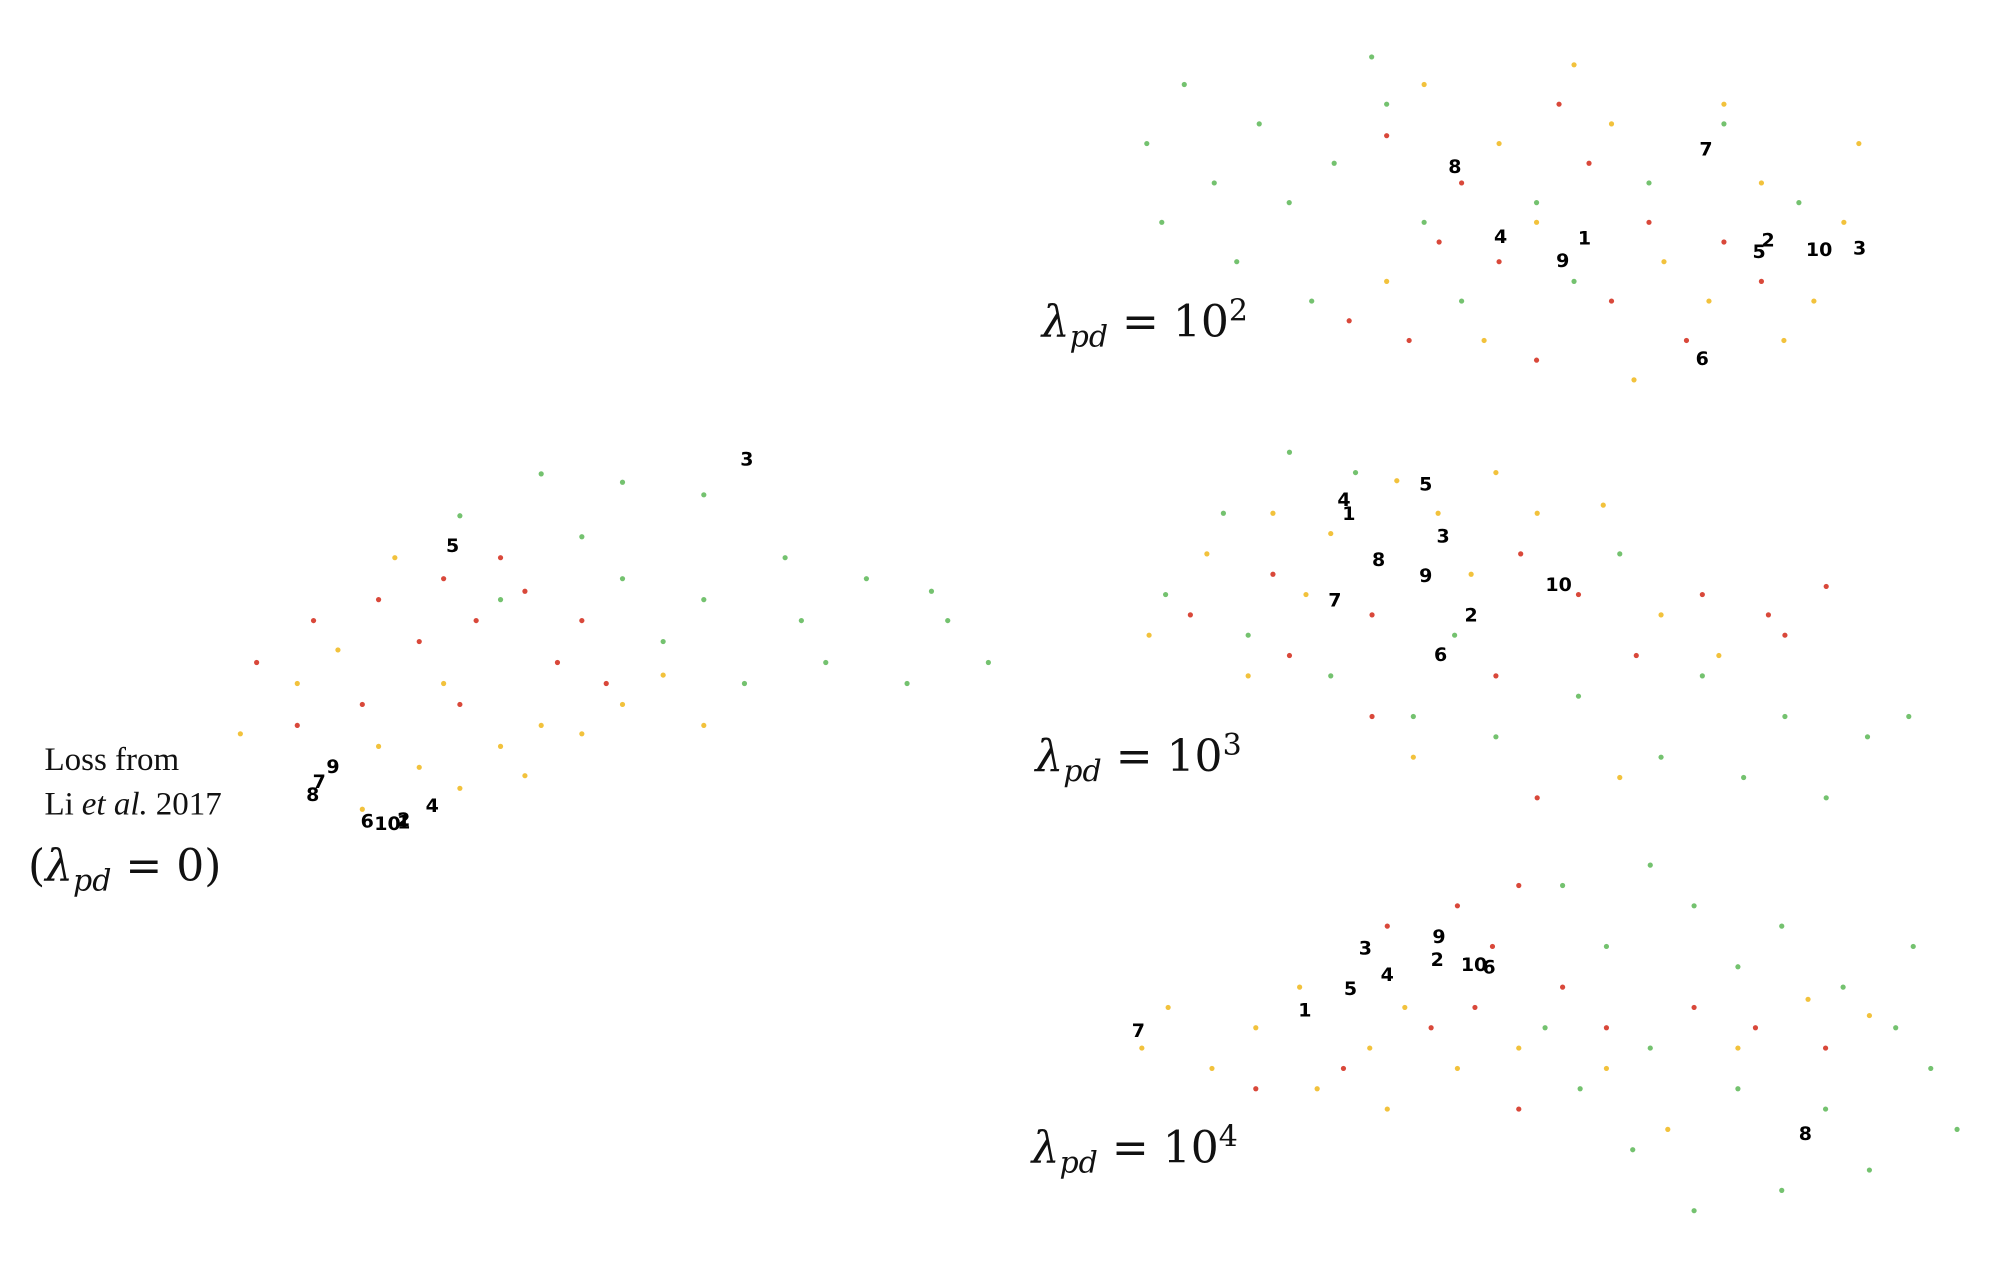 The image size is (1992, 1263). Describe the element at coordinates (92, 880) in the screenshot. I see `subscript: pd` at that location.